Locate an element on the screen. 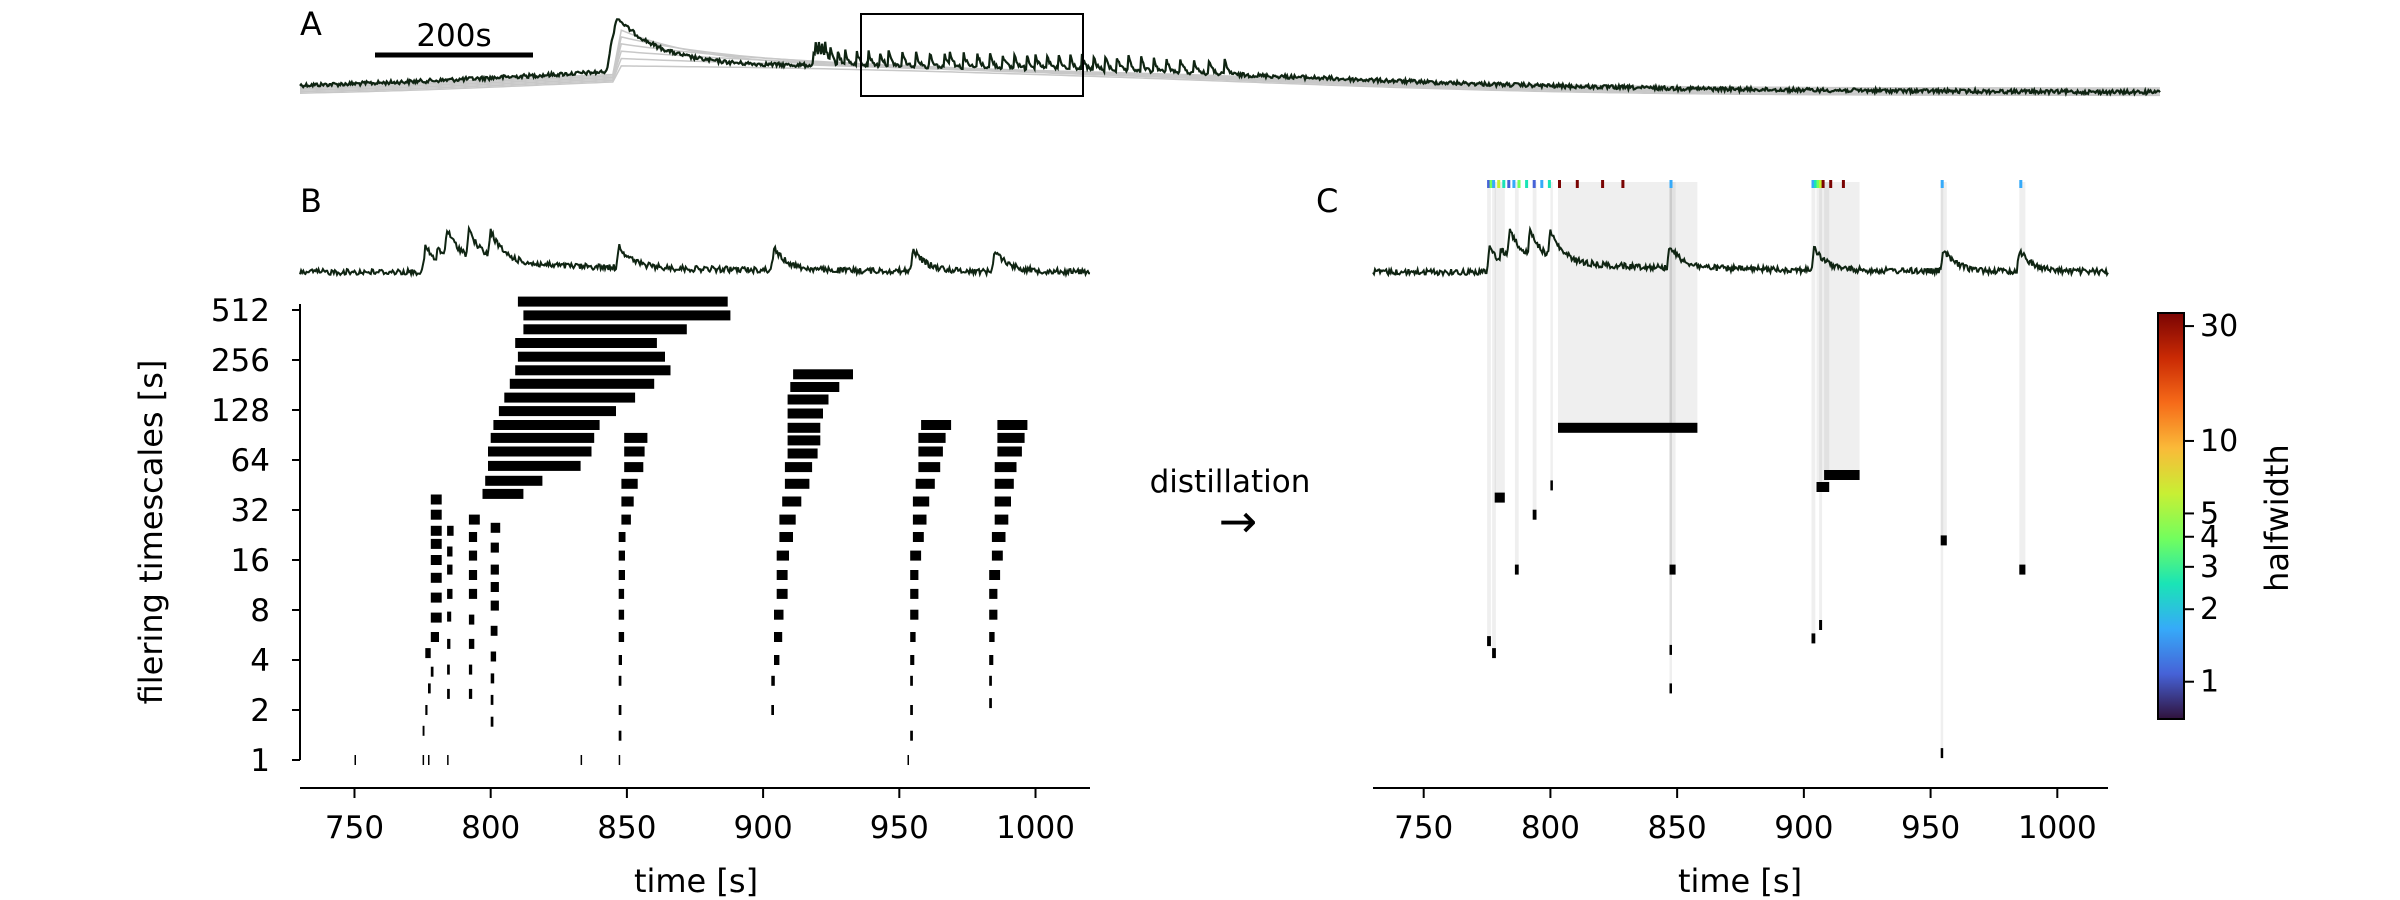  x-tick-label: 850 is located at coordinates (626, 828).